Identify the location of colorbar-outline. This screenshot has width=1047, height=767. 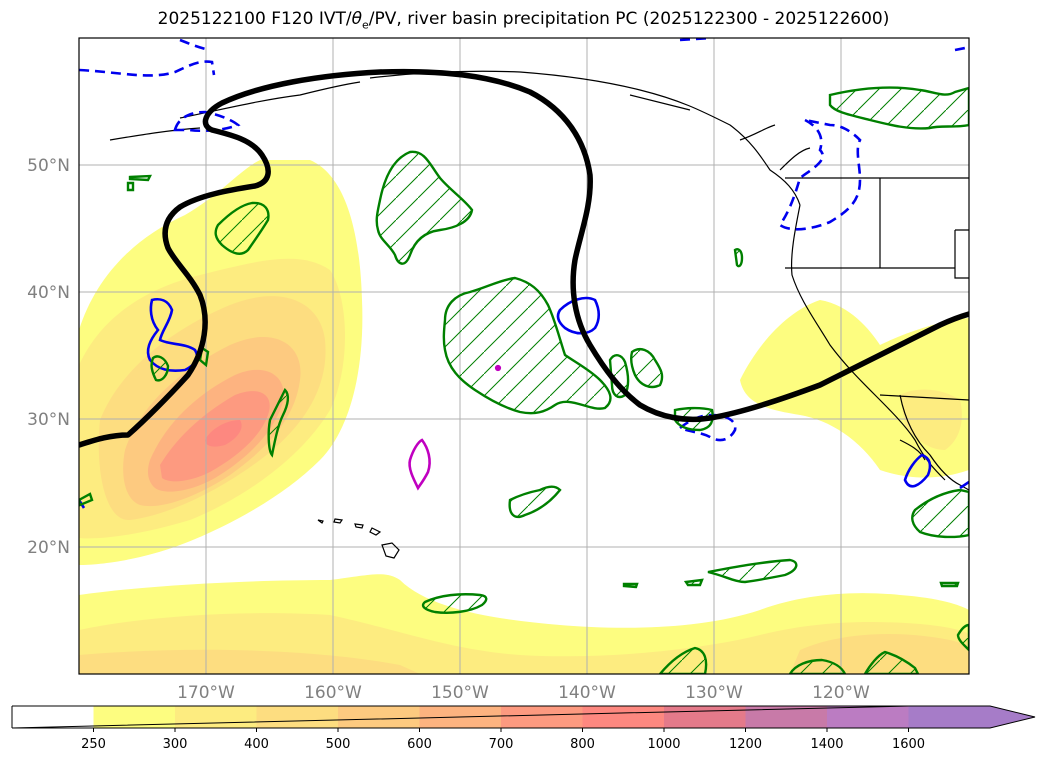
(523, 717).